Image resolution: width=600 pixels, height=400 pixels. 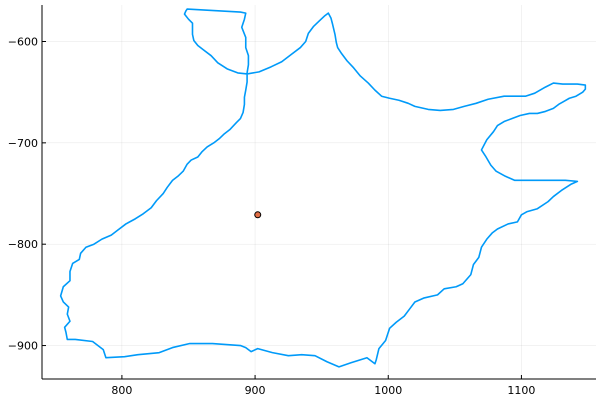 I want to click on y-tick-label: −900, so click(x=23, y=346).